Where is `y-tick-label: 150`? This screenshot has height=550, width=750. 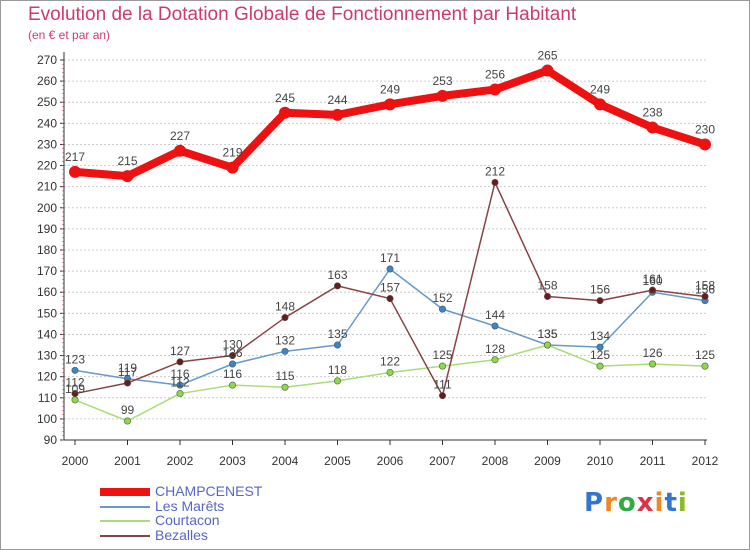
y-tick-label: 150 is located at coordinates (47, 313).